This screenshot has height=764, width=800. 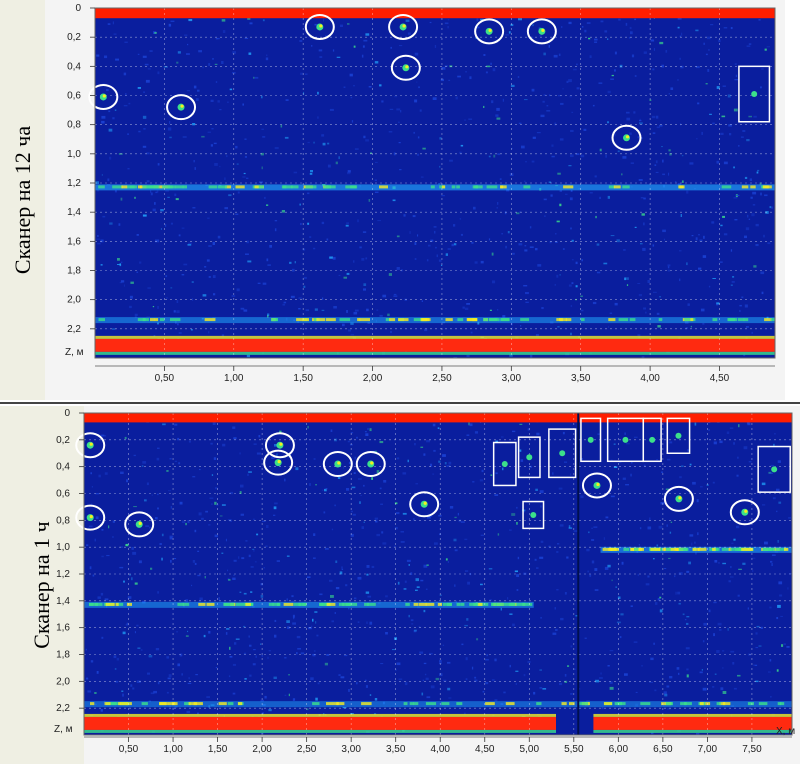 What do you see at coordinates (74, 300) in the screenshot?
I see `z-tick-label: 2,0` at bounding box center [74, 300].